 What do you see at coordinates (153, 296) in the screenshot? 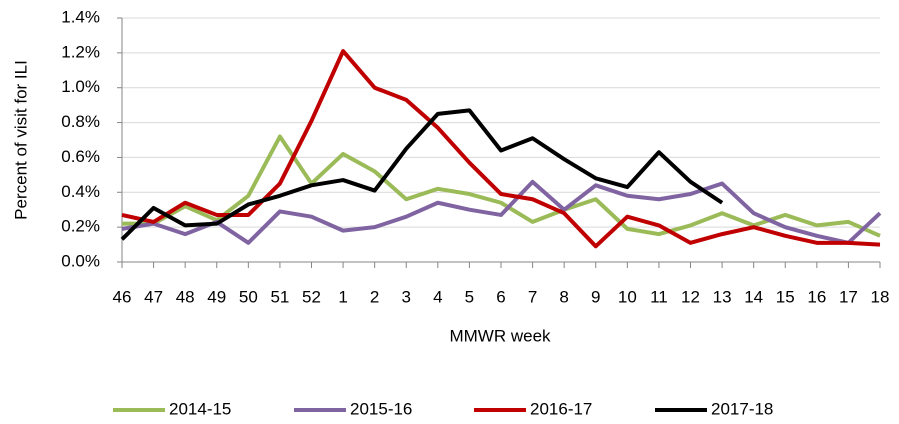
I see `x-tick-label: 47` at bounding box center [153, 296].